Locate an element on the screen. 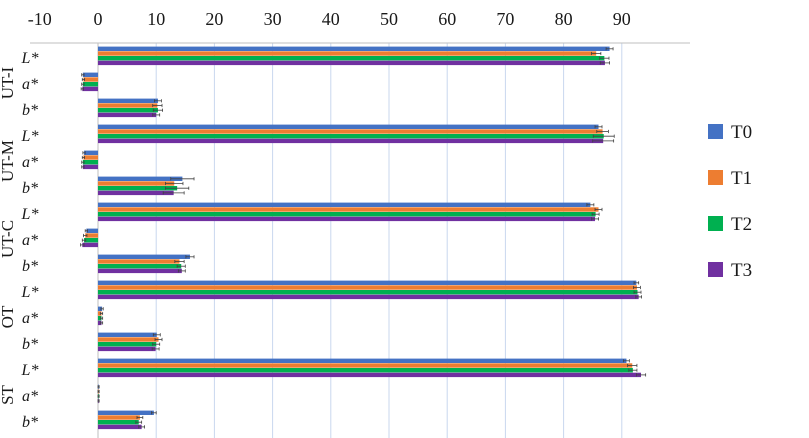 The width and height of the screenshot is (809, 438). legend-label: T0 is located at coordinates (741, 132).